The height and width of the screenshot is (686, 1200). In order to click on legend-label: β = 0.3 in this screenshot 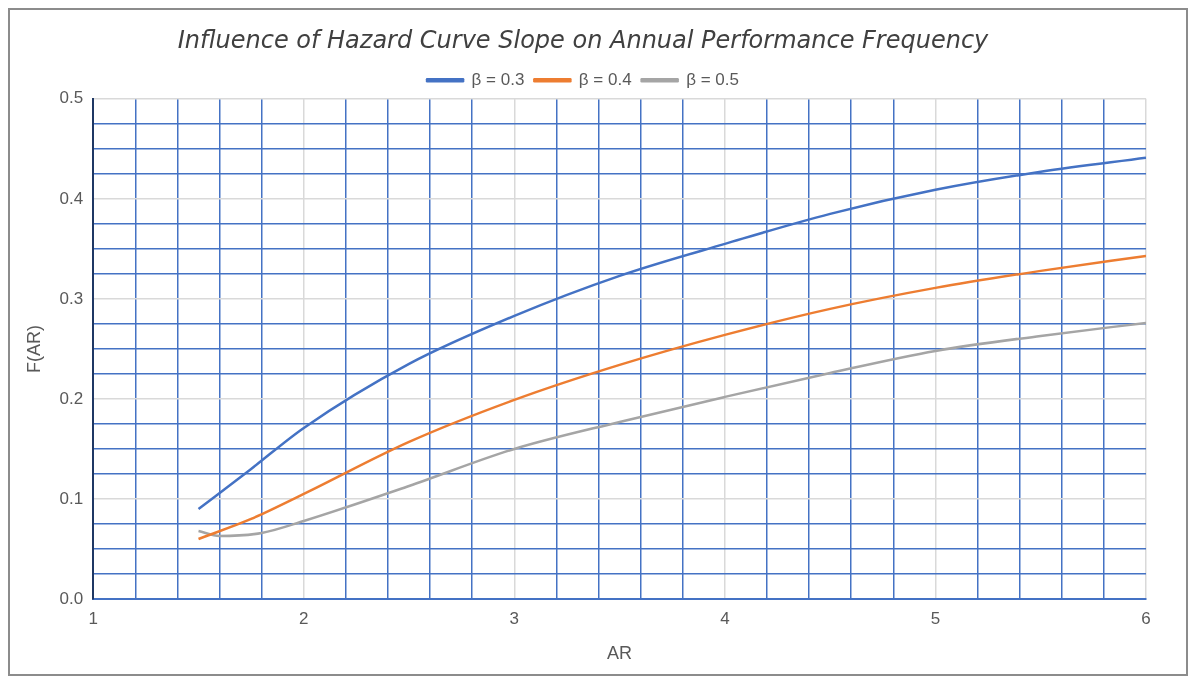, I will do `click(498, 79)`.